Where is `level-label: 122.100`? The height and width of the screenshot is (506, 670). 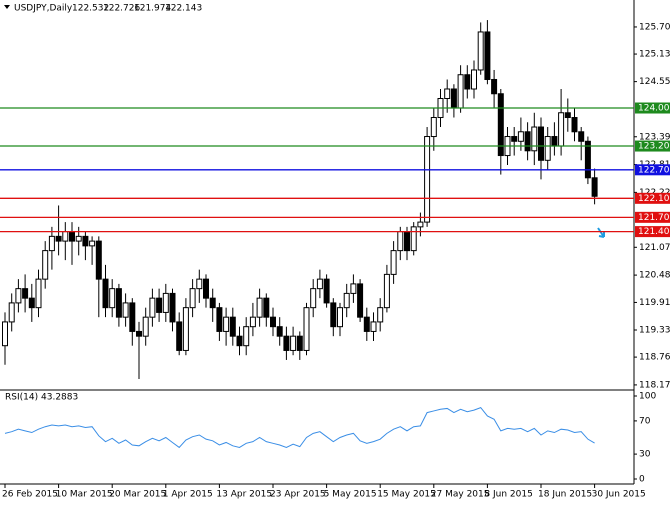 level-label: 122.100 is located at coordinates (654, 199).